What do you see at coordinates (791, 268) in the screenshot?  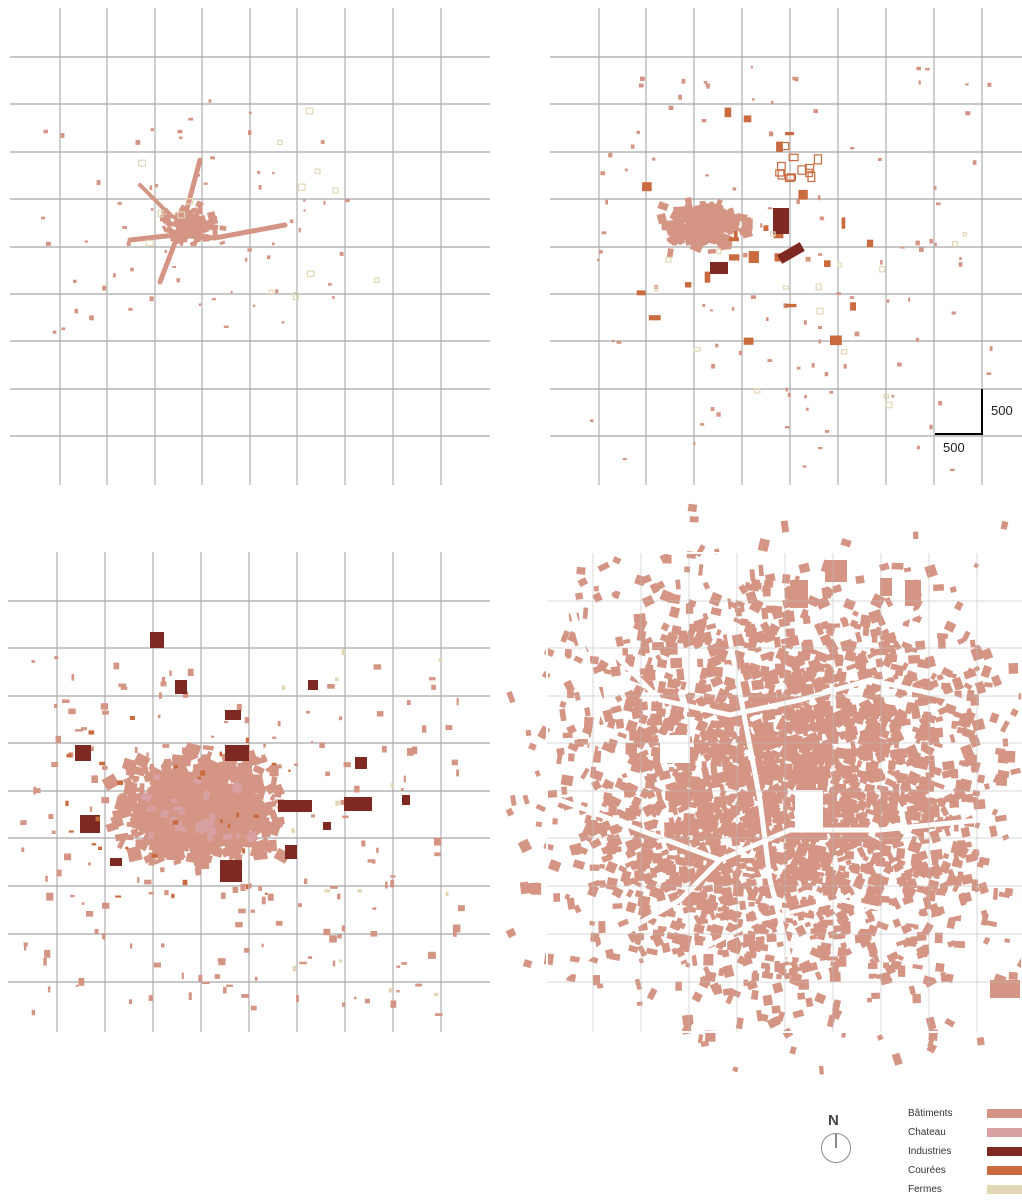 I see `building-scatter` at bounding box center [791, 268].